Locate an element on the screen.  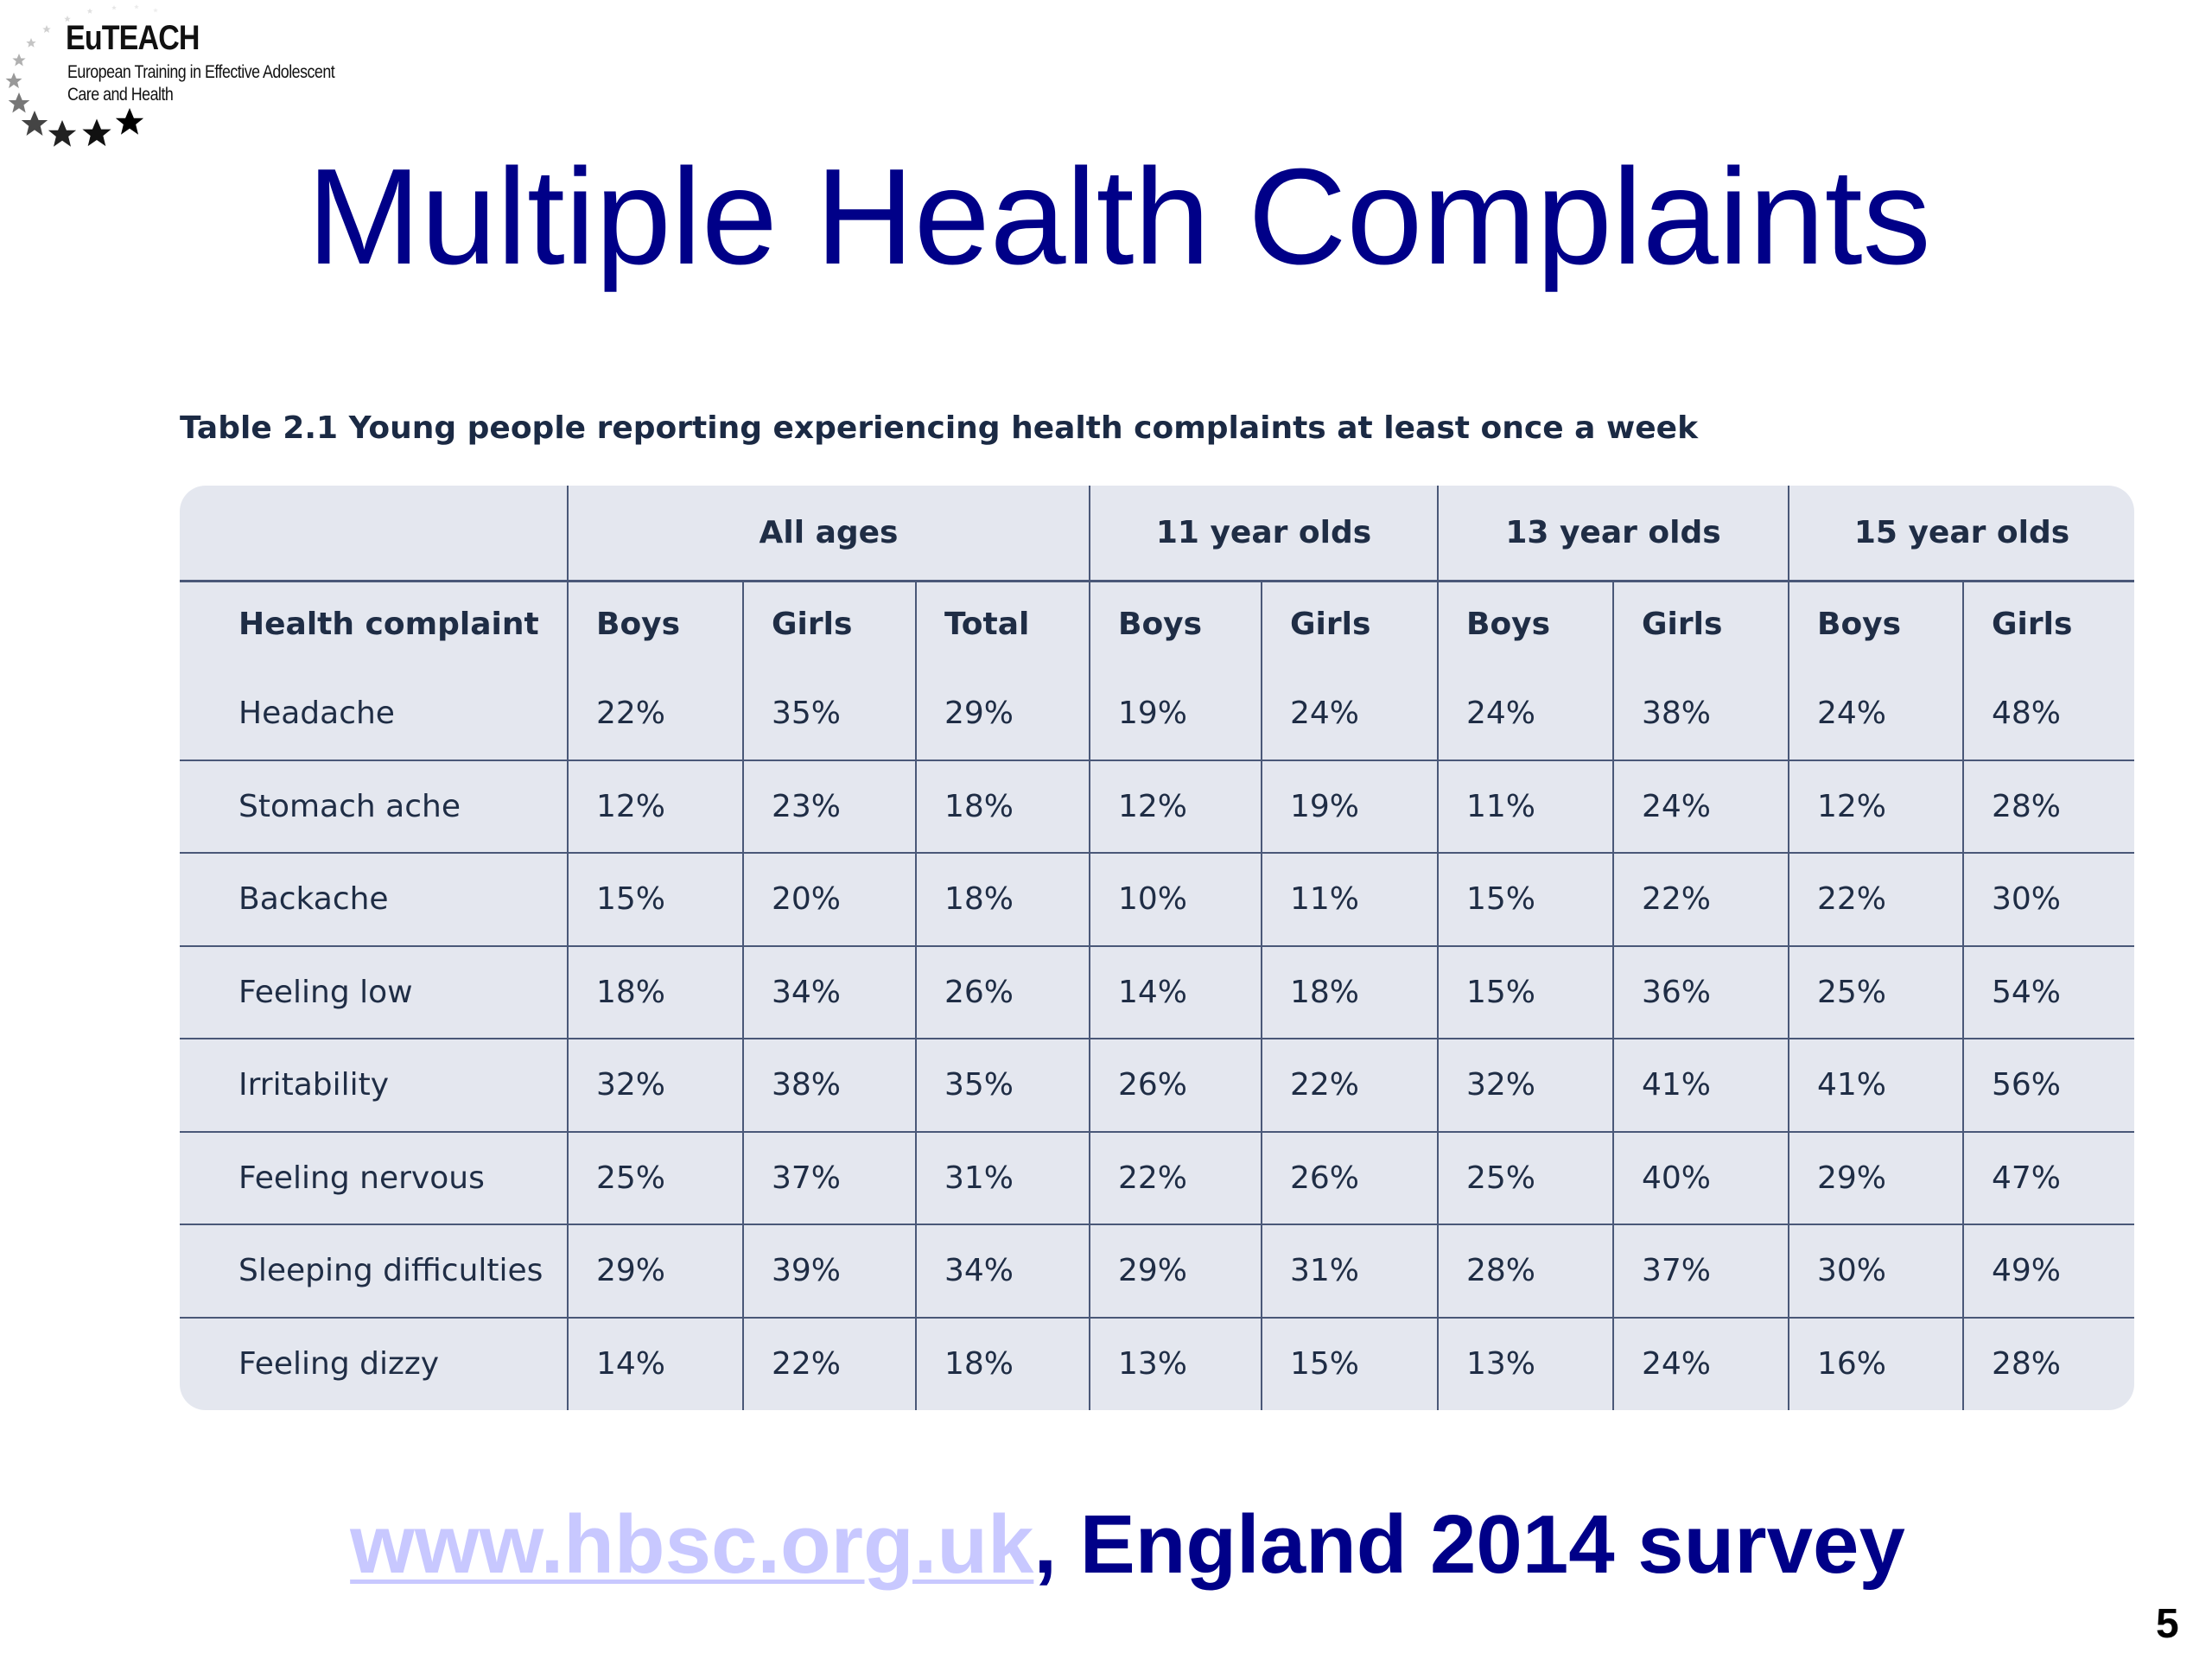
slide-title: Multiple Health Complaints is located at coordinates (1119, 217).